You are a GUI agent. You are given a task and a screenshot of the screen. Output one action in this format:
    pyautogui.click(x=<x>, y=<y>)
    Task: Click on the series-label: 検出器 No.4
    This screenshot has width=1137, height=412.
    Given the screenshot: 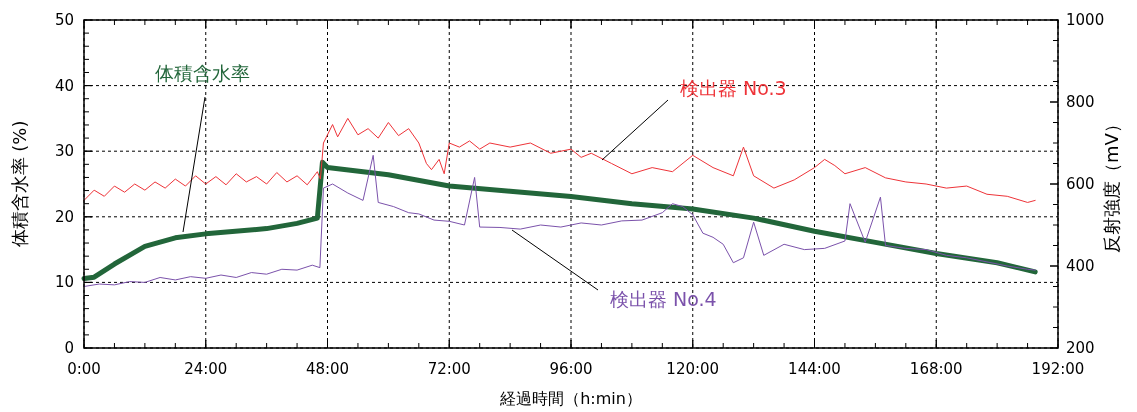 What is the action you would take?
    pyautogui.click(x=663, y=299)
    